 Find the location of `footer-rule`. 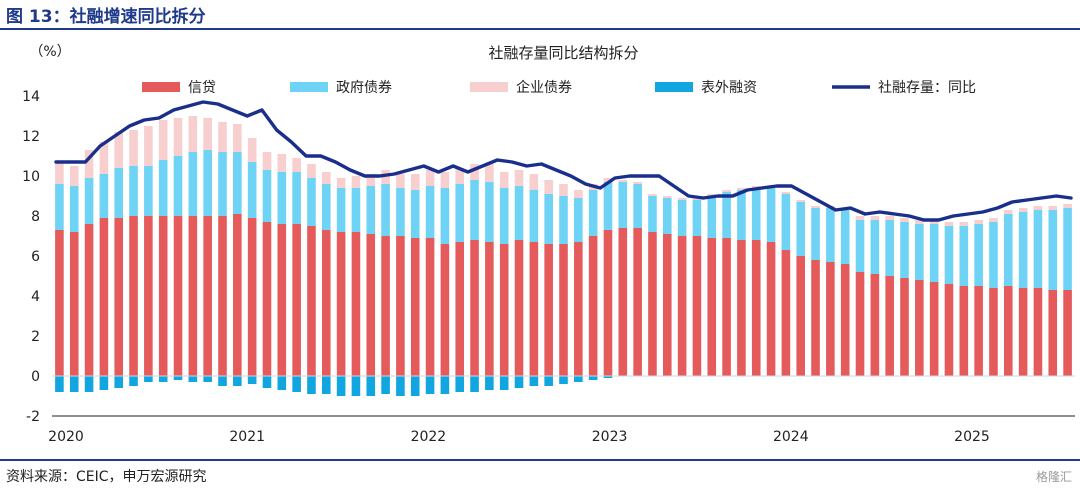

footer-rule is located at coordinates (540, 460).